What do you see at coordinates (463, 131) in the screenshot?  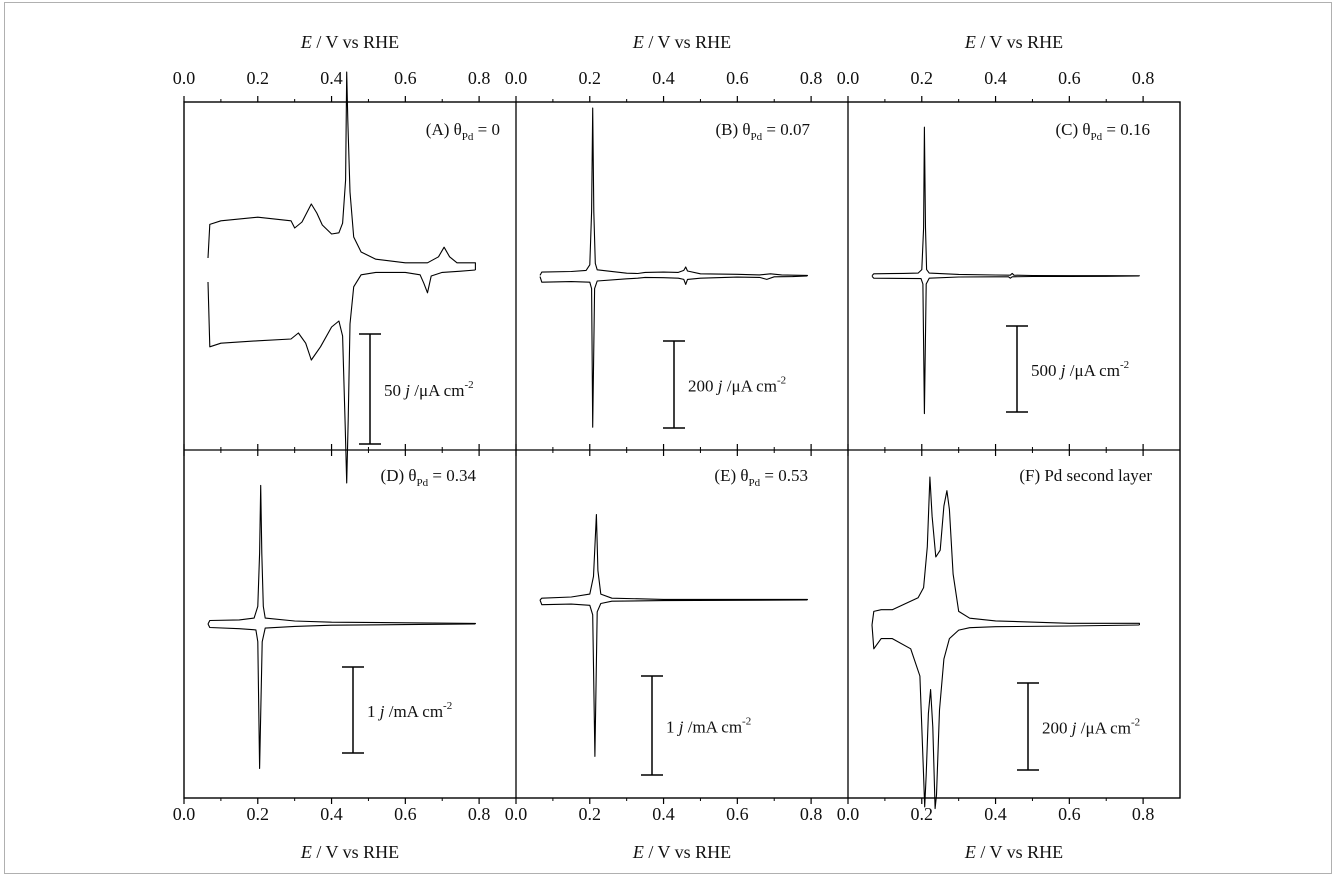 I see `panel-label: (A) θPd = 0` at bounding box center [463, 131].